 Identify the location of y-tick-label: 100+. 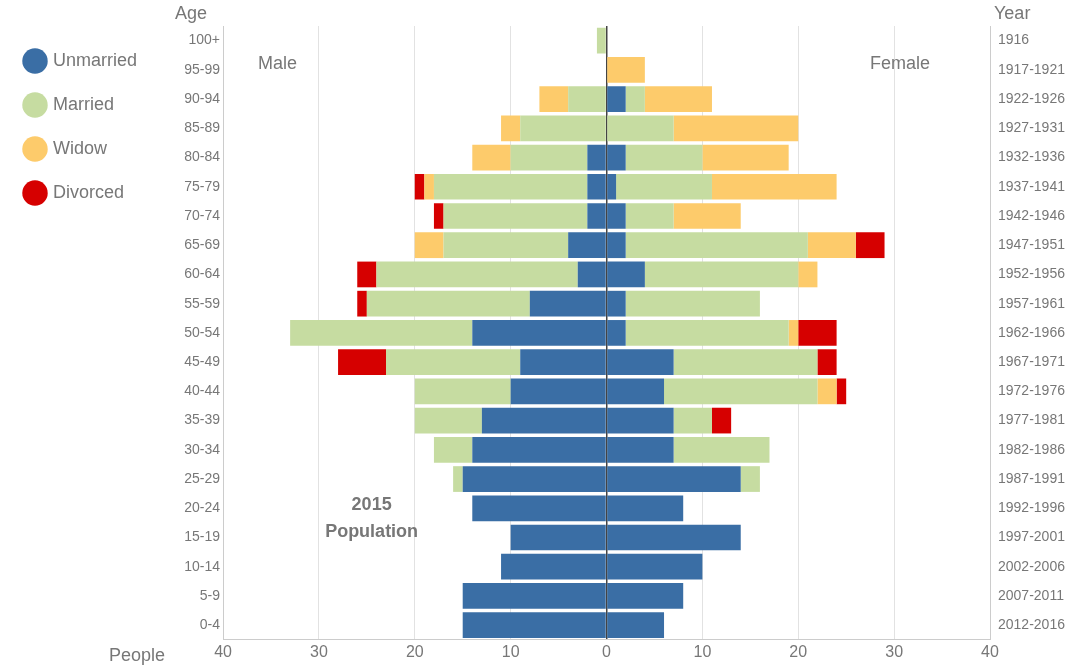
(204, 39).